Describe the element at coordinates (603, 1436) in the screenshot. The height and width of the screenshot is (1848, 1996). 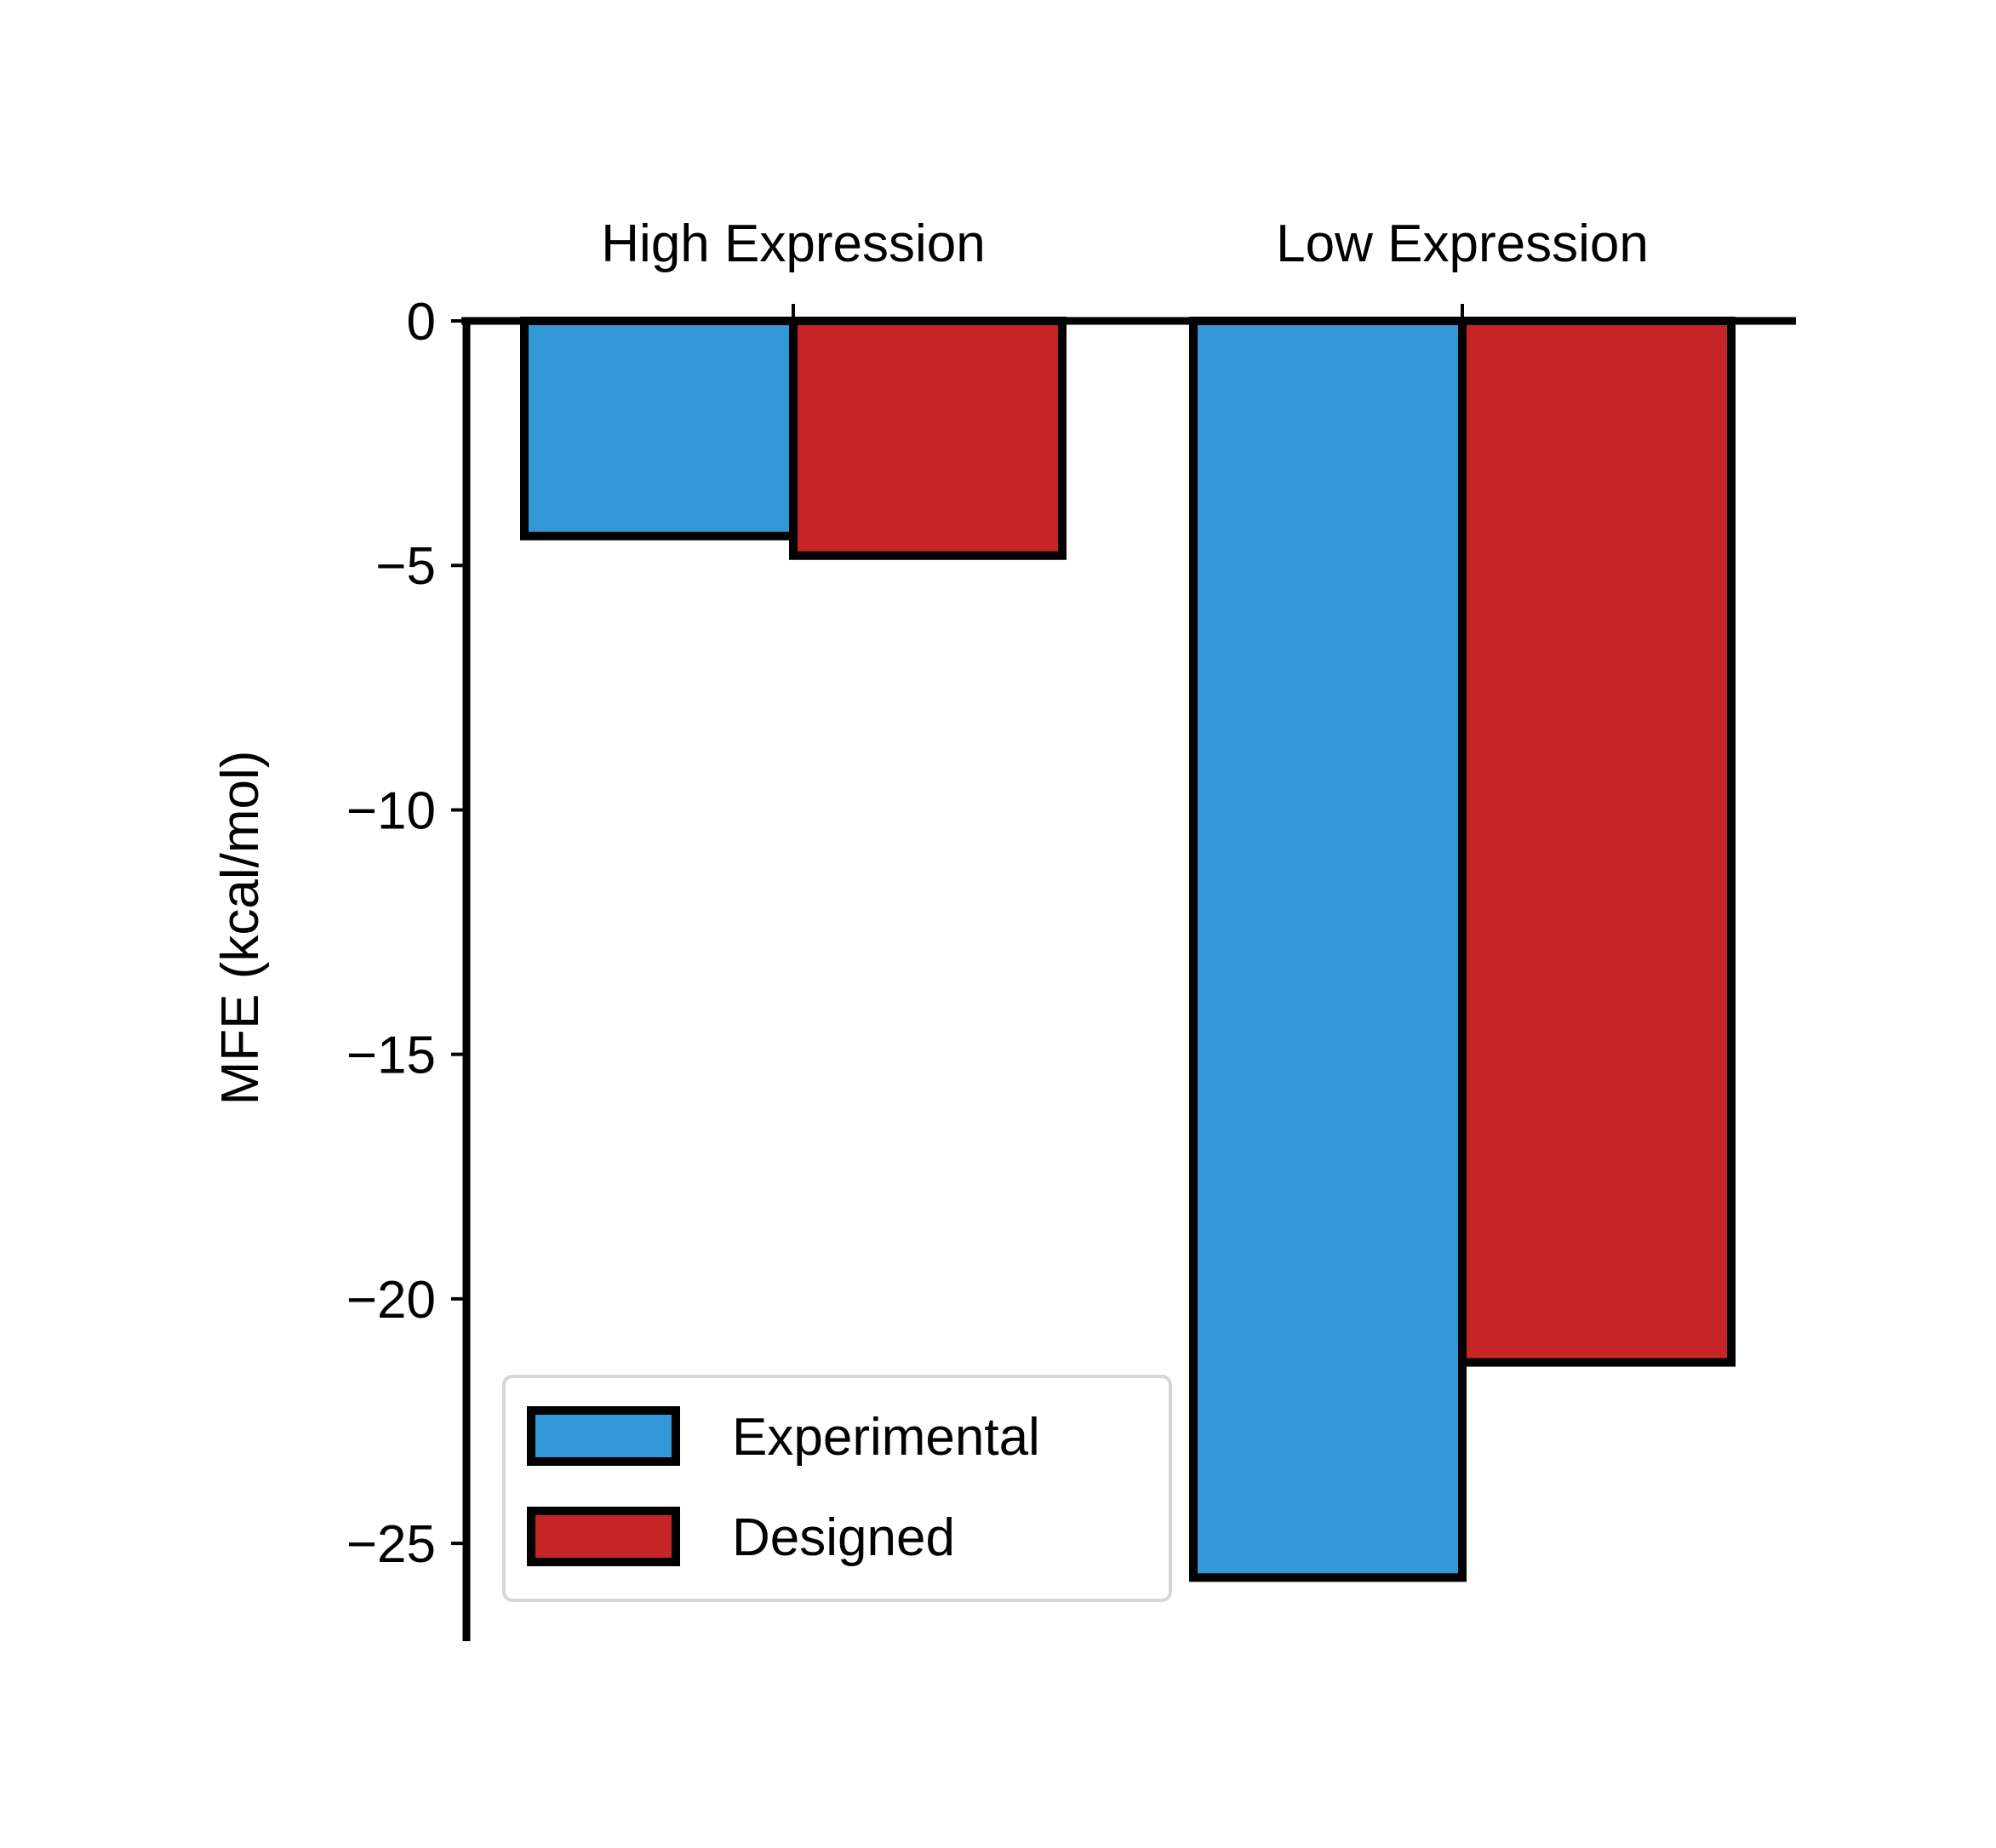
I see `legend-swatch-experimental` at that location.